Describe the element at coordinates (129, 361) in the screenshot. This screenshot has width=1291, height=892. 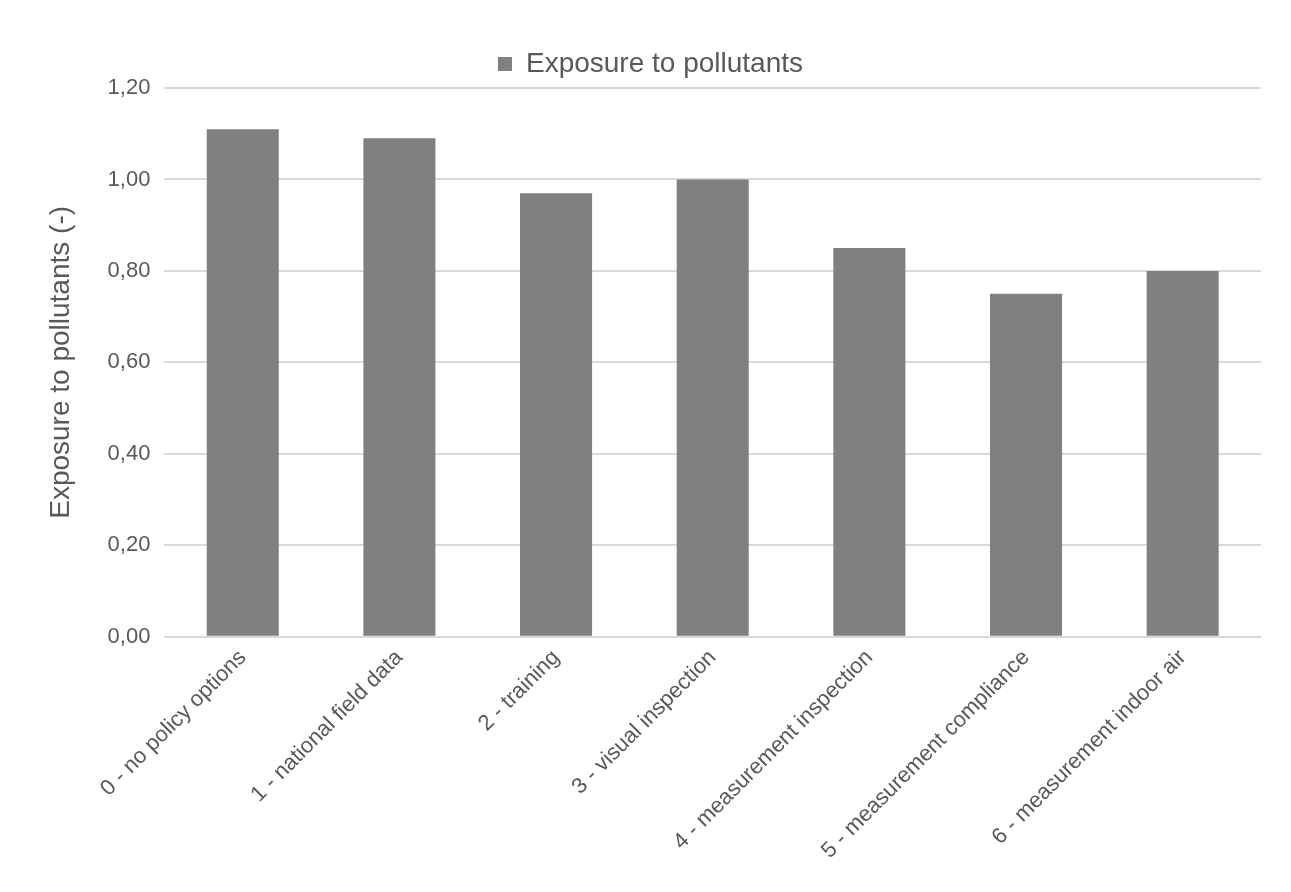
I see `y-tick-label: 0,60` at that location.